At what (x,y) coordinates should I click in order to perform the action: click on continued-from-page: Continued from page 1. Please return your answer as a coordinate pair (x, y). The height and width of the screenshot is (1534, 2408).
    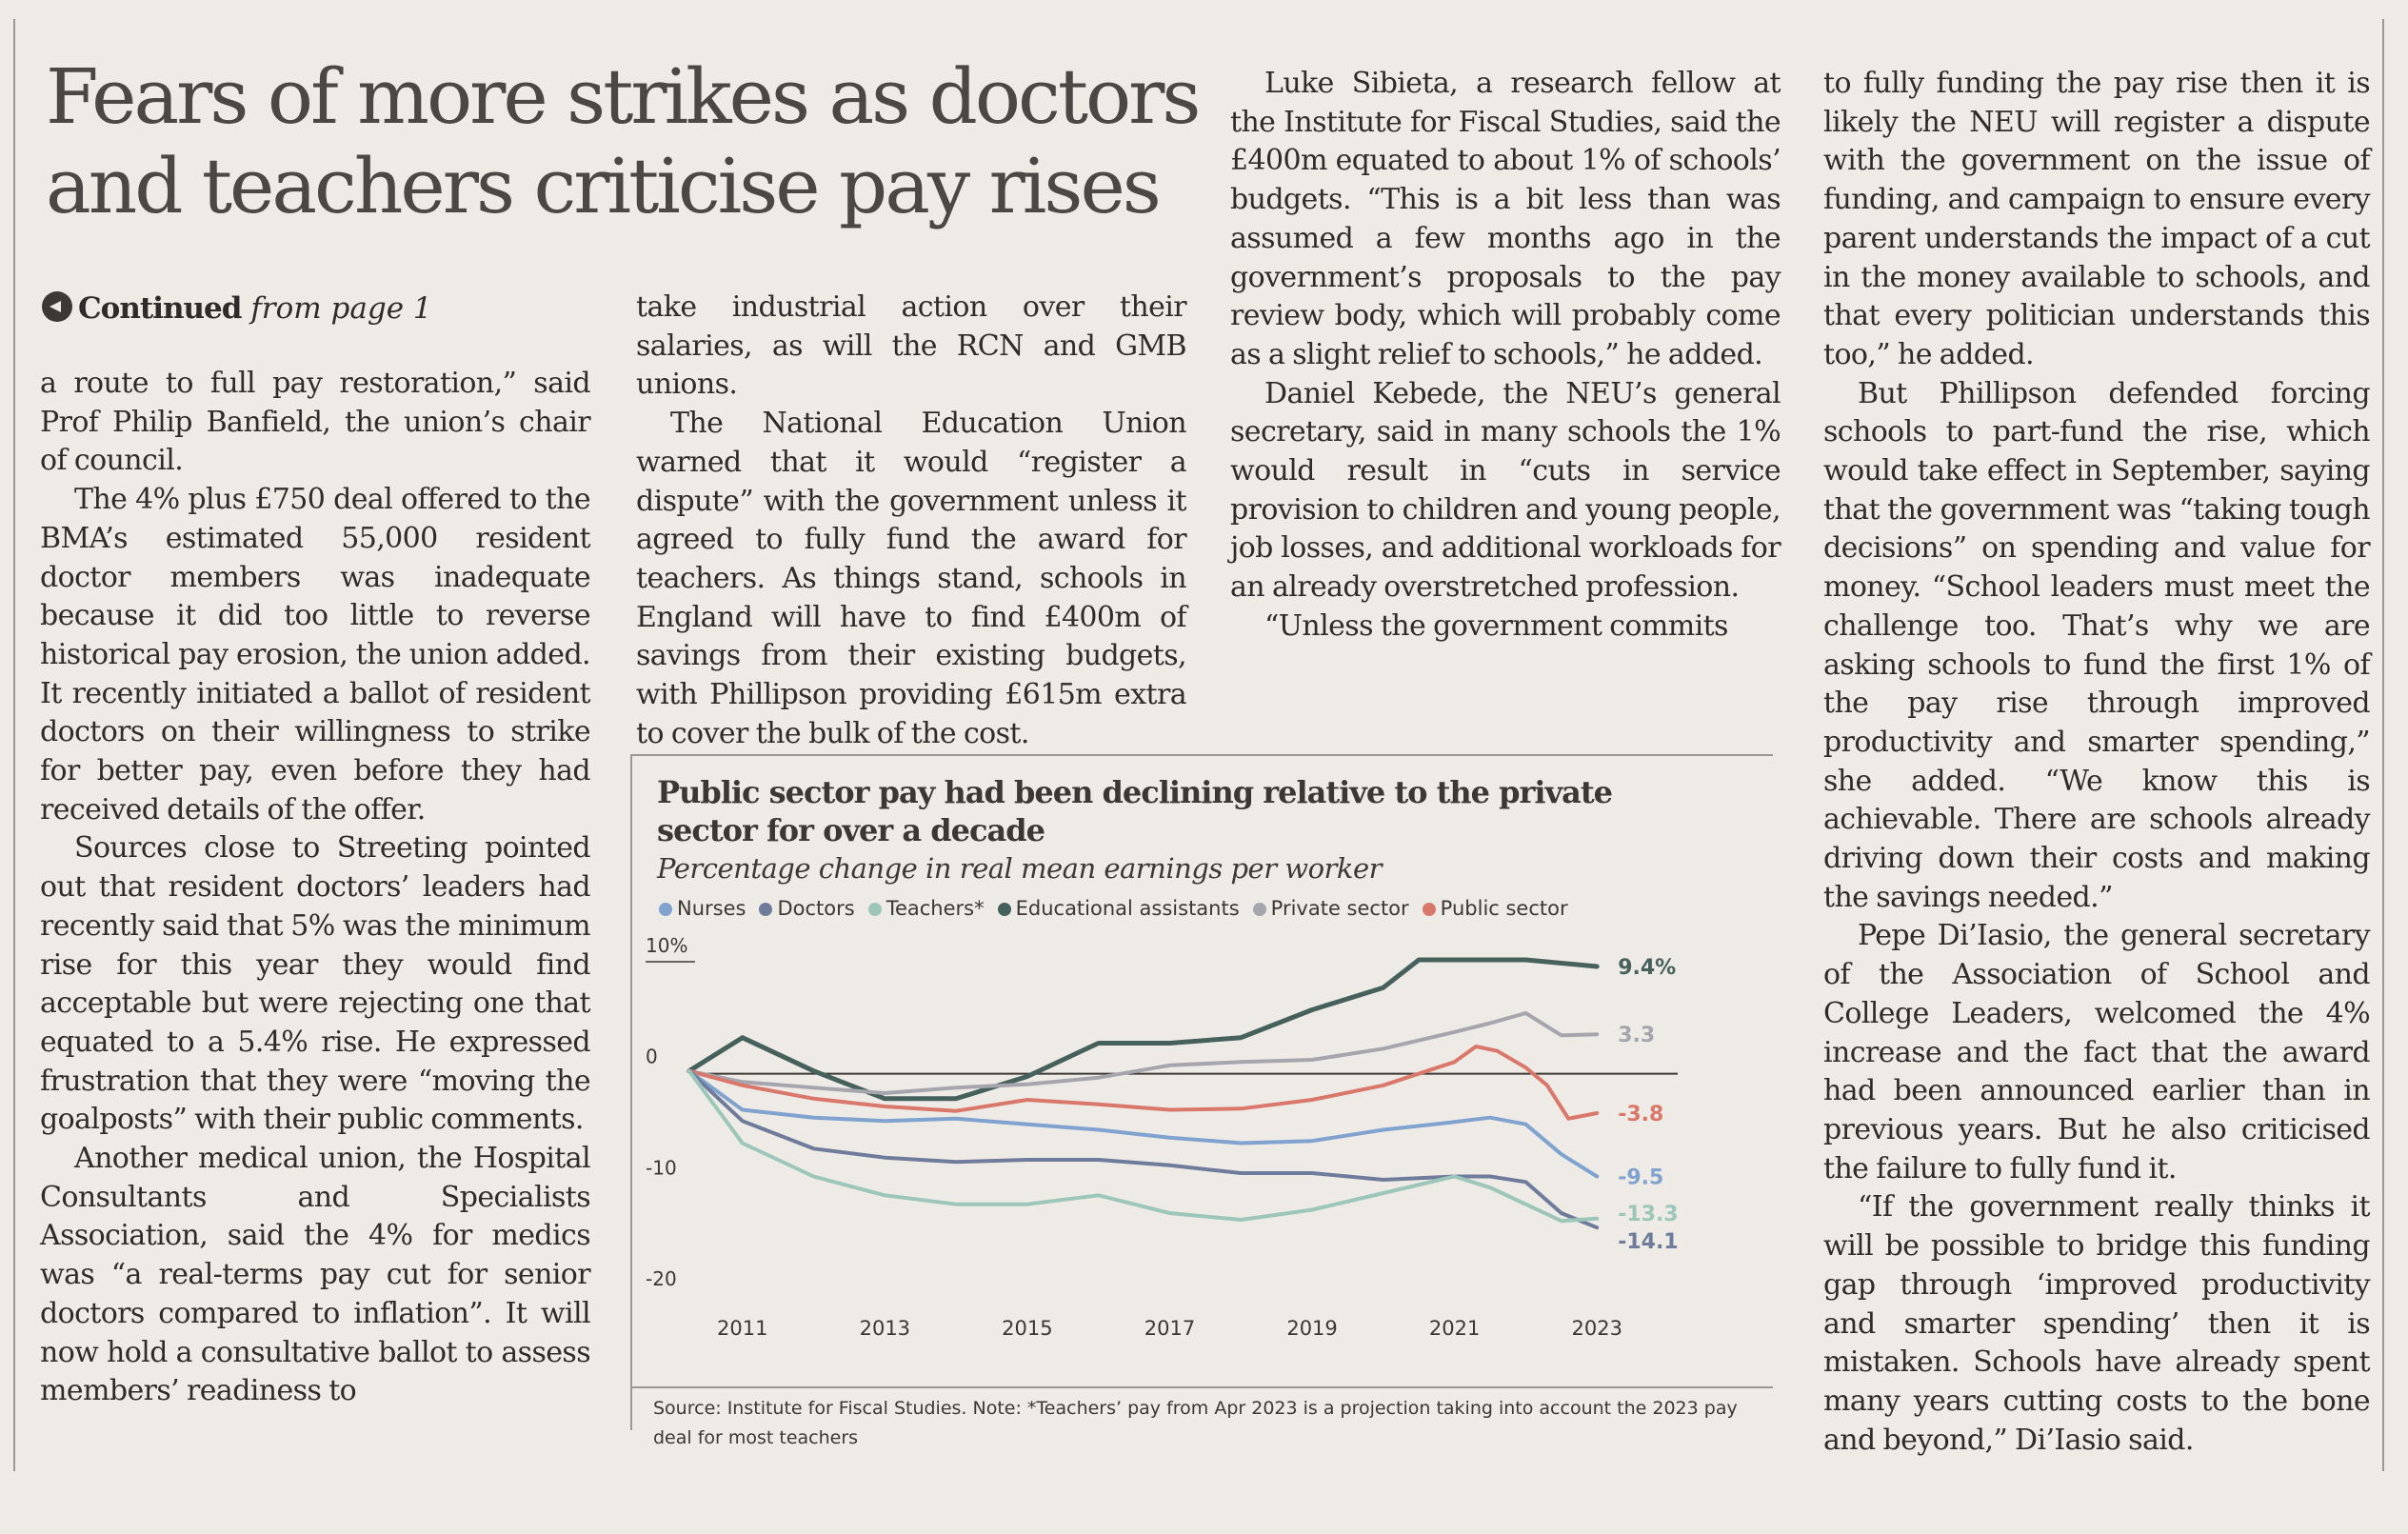
    Looking at the image, I should click on (237, 308).